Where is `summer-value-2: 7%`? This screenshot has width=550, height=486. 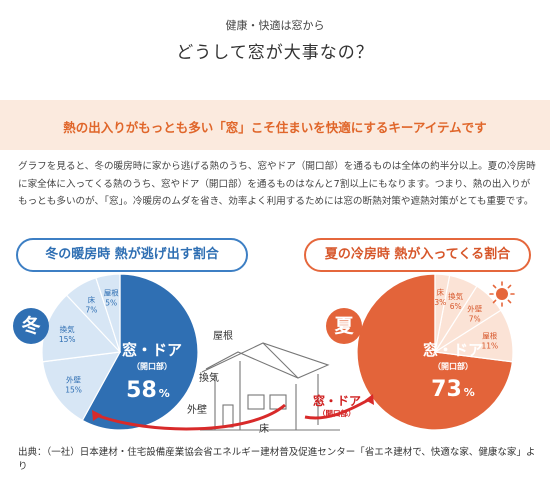
summer-value-2: 7% is located at coordinates (475, 318).